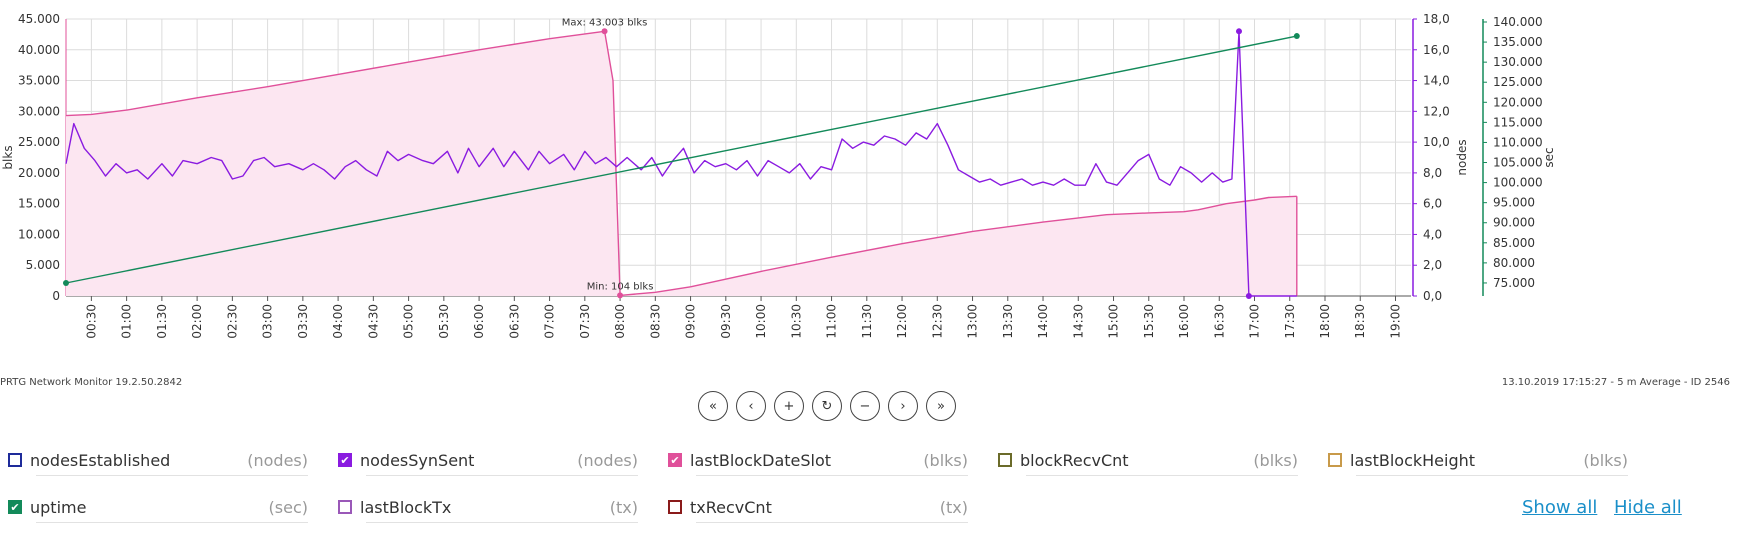 This screenshot has height=554, width=1742. Describe the element at coordinates (1436, 19) in the screenshot. I see `y-tick-label-nodes: 18,0` at that location.